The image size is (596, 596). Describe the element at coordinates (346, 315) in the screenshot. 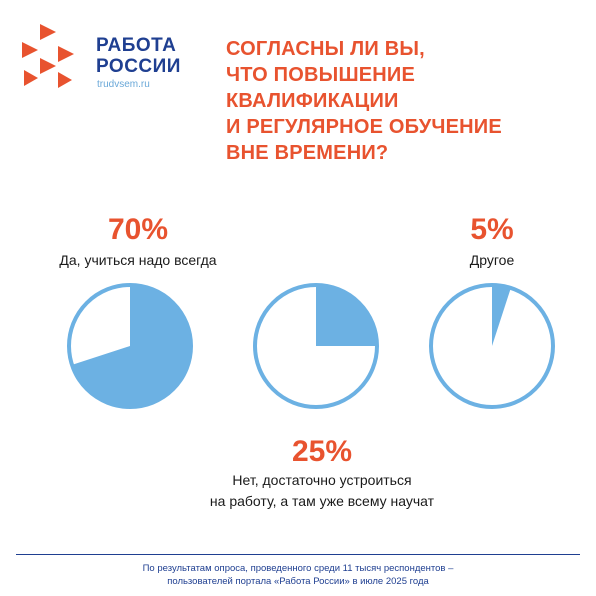

I see `pie-2-slice` at that location.